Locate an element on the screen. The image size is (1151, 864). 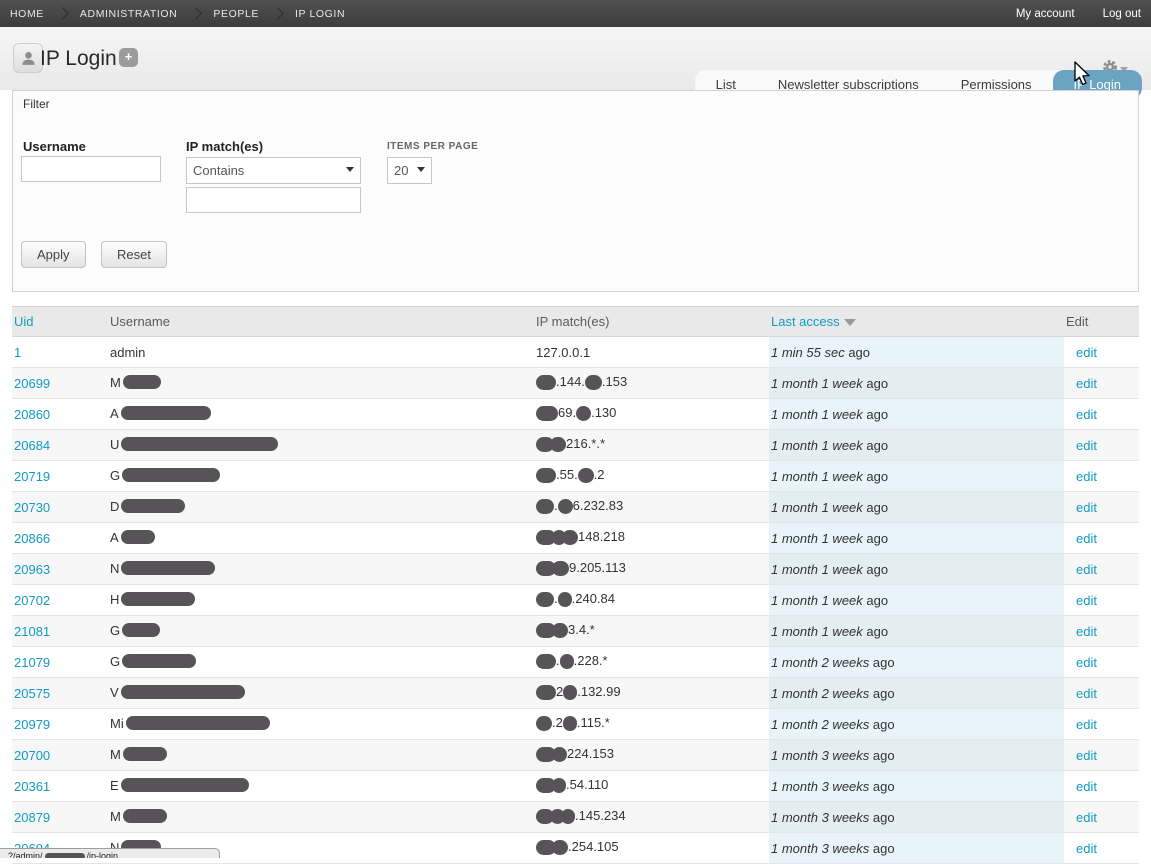
uid-link: 1 is located at coordinates (18, 352).